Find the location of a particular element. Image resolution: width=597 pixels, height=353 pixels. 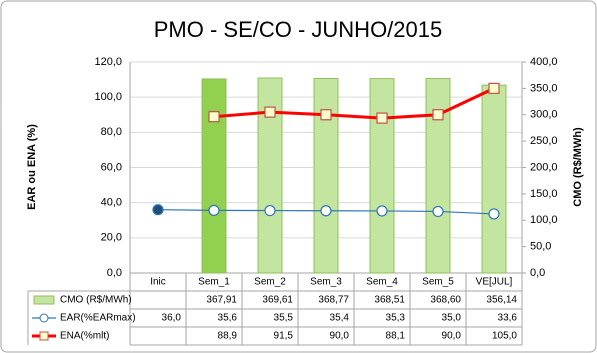

y2-tick-label: 300,0 is located at coordinates (544, 115).